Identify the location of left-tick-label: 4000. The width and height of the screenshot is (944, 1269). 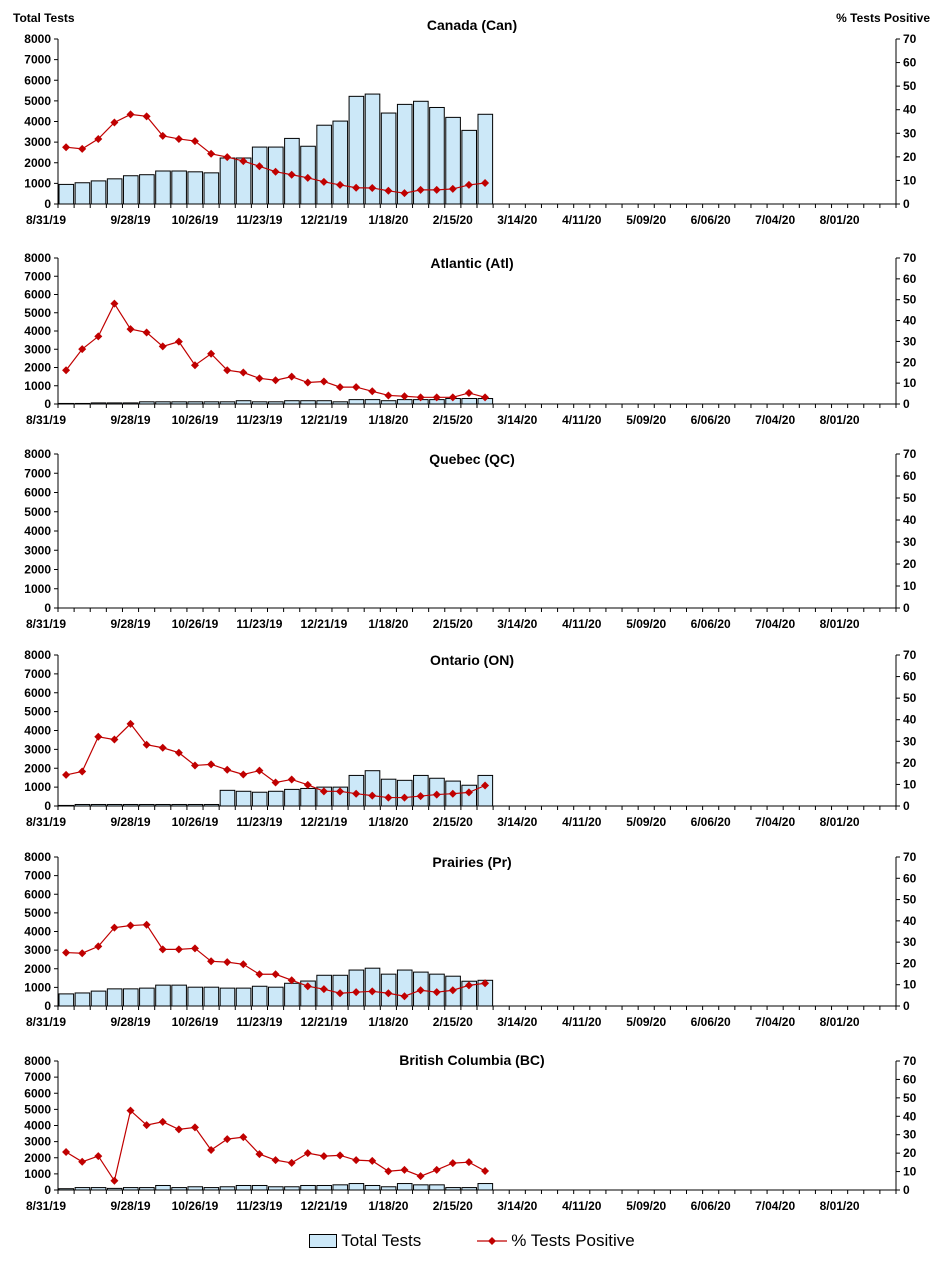
(37, 122).